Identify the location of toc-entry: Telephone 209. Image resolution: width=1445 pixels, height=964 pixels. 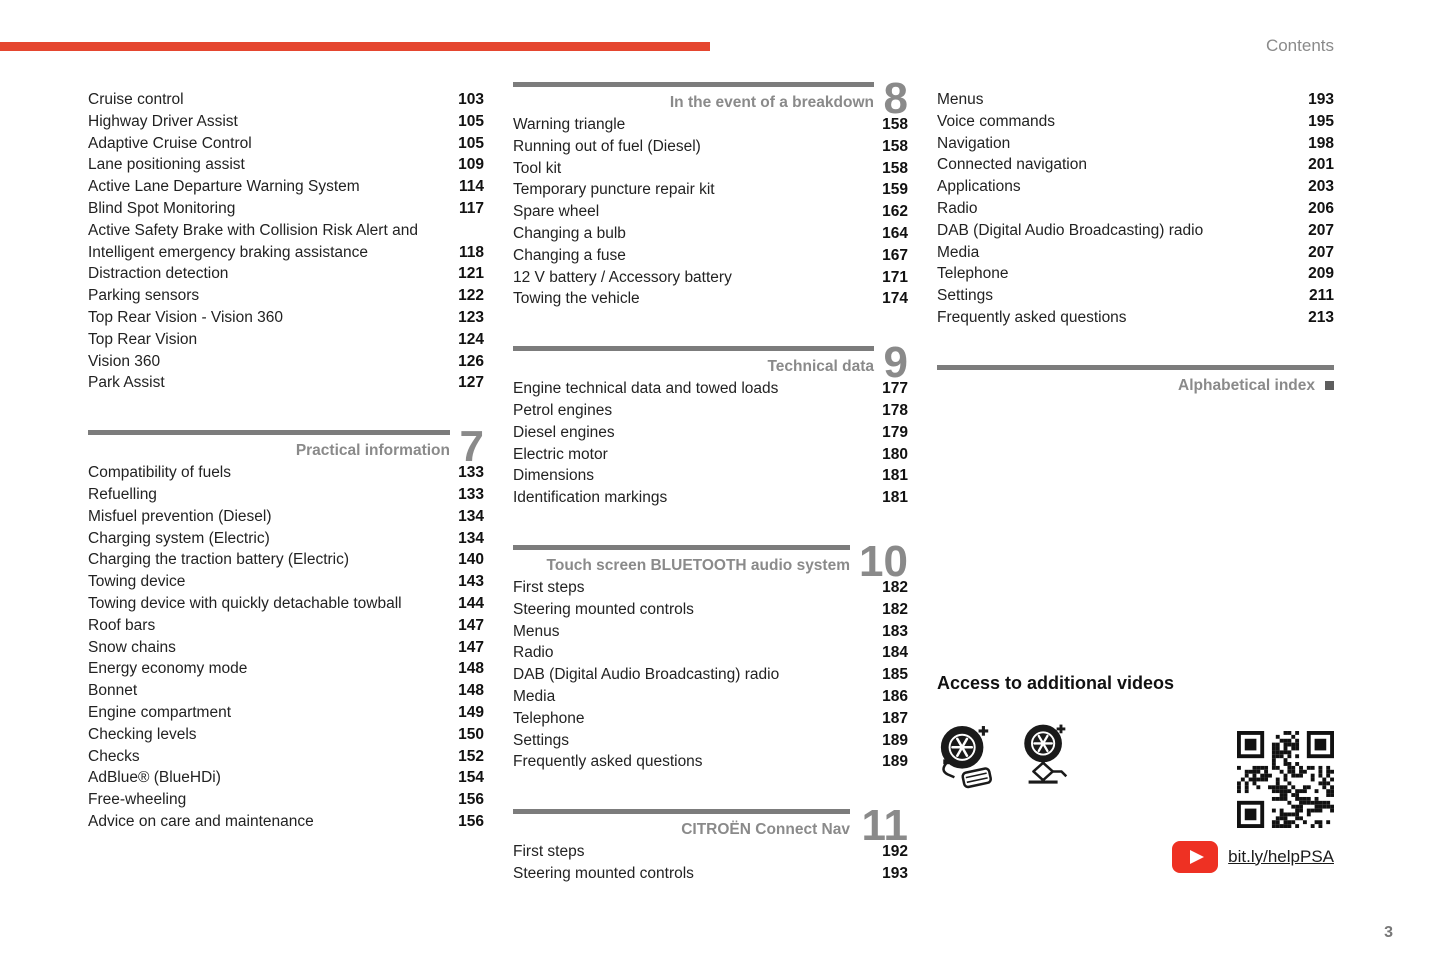
(1135, 274).